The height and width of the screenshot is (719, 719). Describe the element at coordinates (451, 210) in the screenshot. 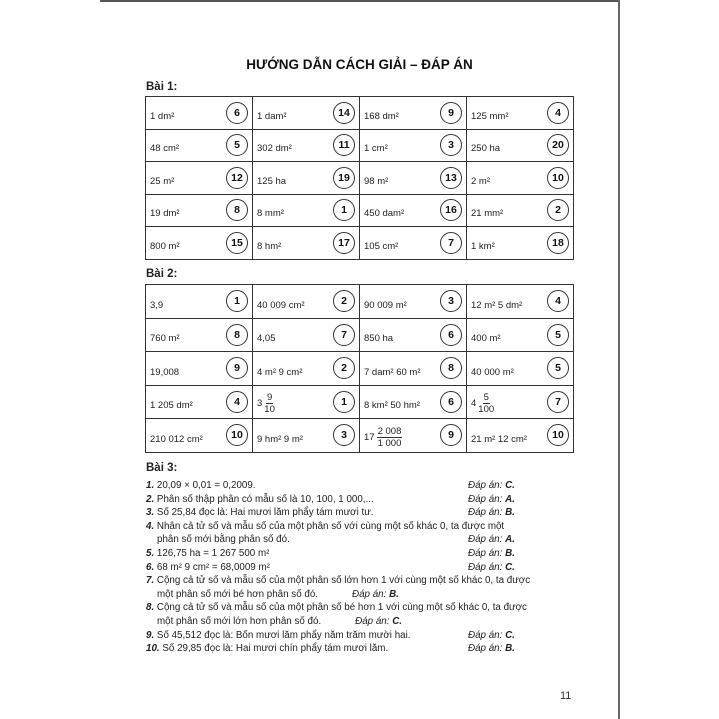

I see `circled-number: 16` at that location.